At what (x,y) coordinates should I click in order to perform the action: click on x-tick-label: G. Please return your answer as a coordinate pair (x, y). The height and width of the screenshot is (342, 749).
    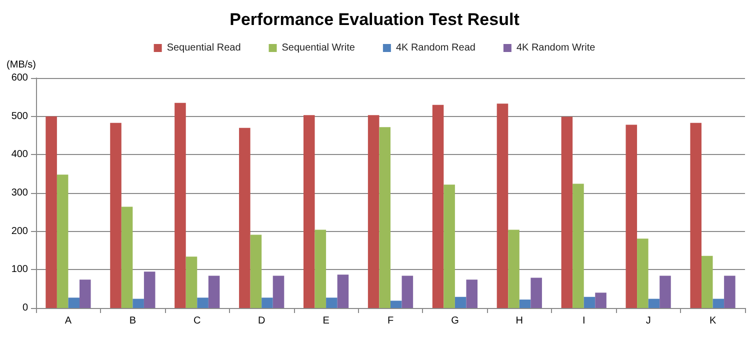
    Looking at the image, I should click on (455, 321).